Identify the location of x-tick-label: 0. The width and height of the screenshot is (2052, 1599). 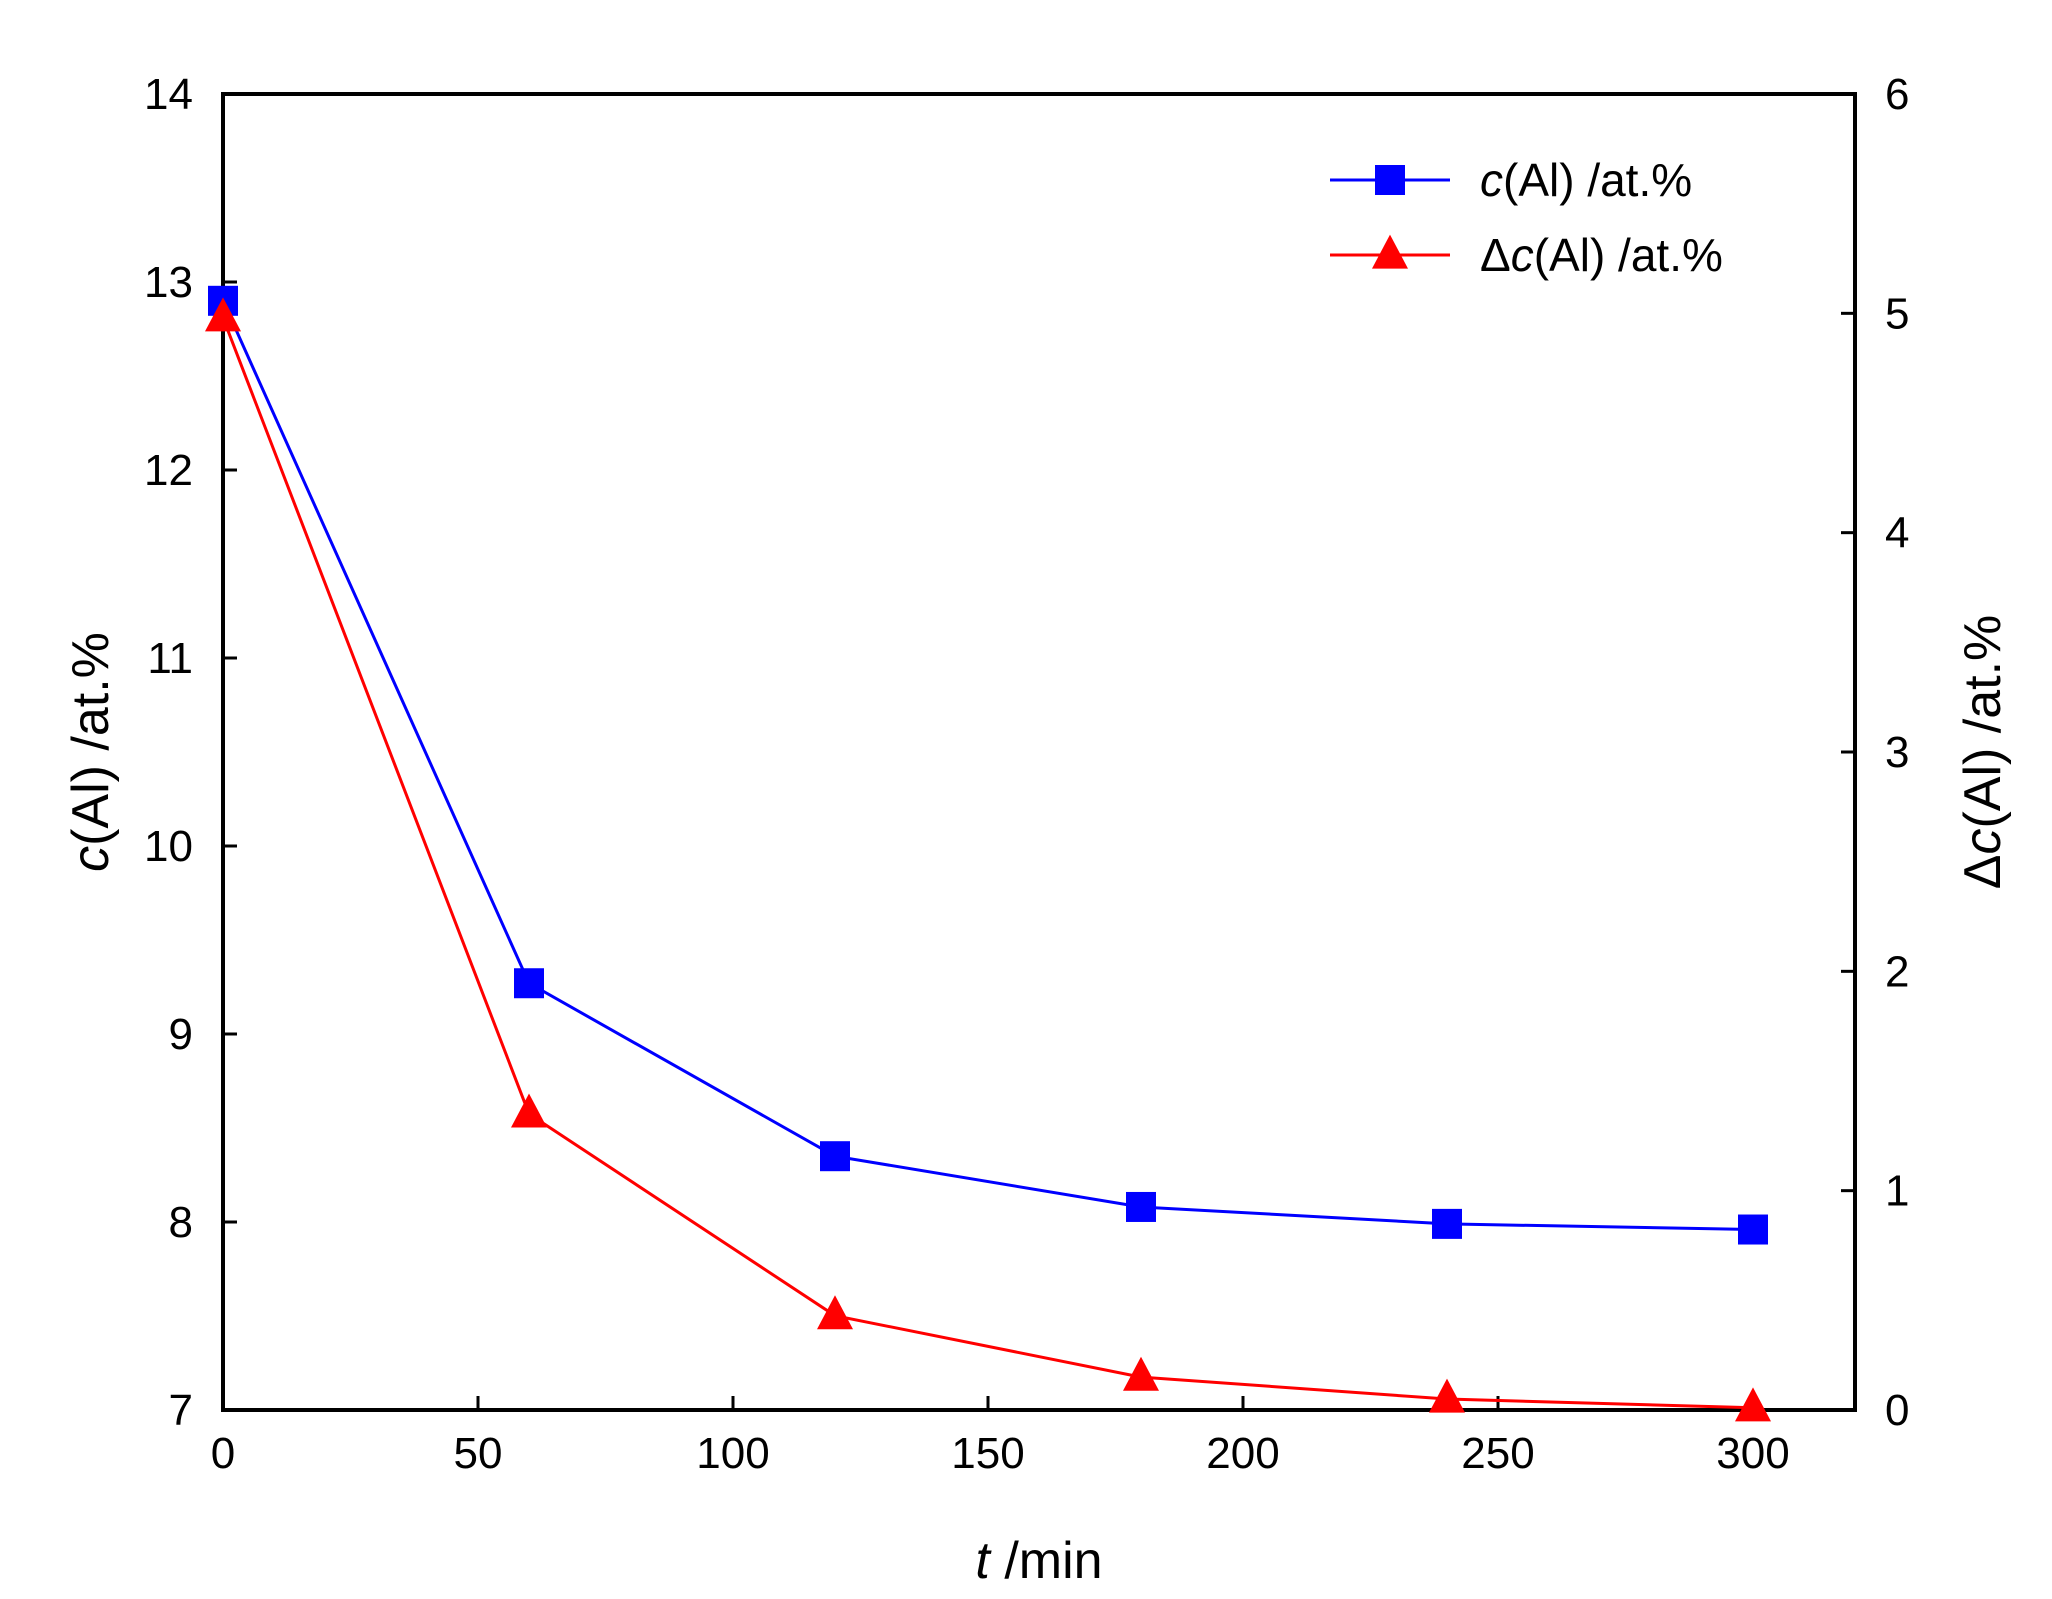
(223, 1453).